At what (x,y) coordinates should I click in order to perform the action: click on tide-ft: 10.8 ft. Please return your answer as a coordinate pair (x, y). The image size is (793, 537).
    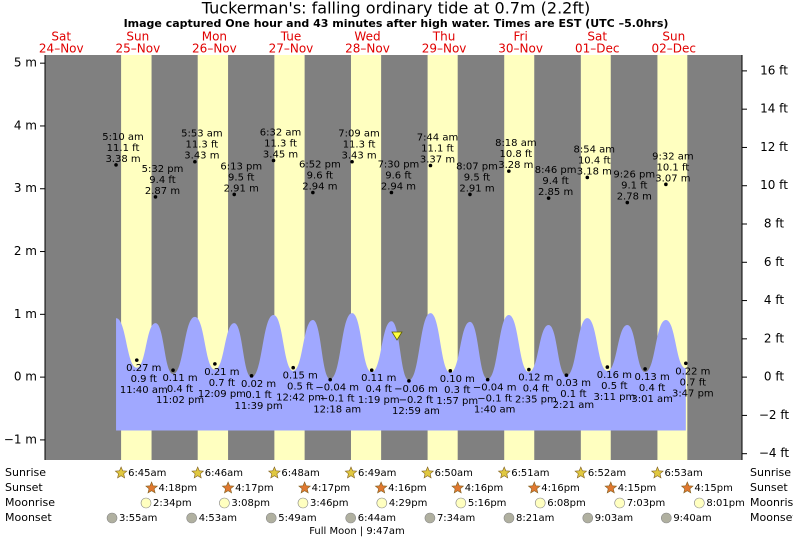
    Looking at the image, I should click on (515, 154).